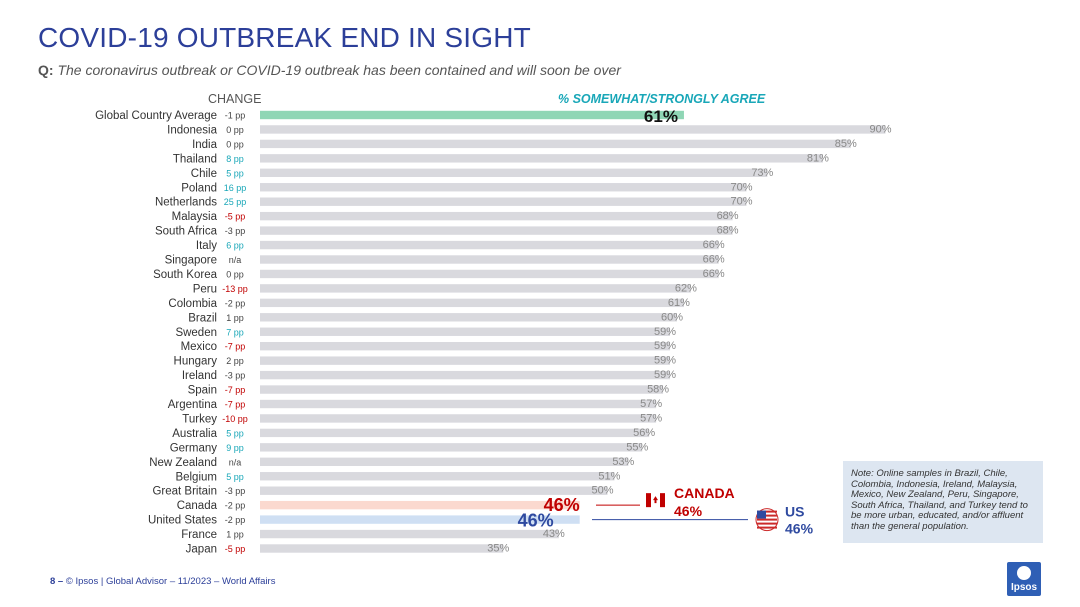  I want to click on change-label: 16 pp, so click(235, 188).